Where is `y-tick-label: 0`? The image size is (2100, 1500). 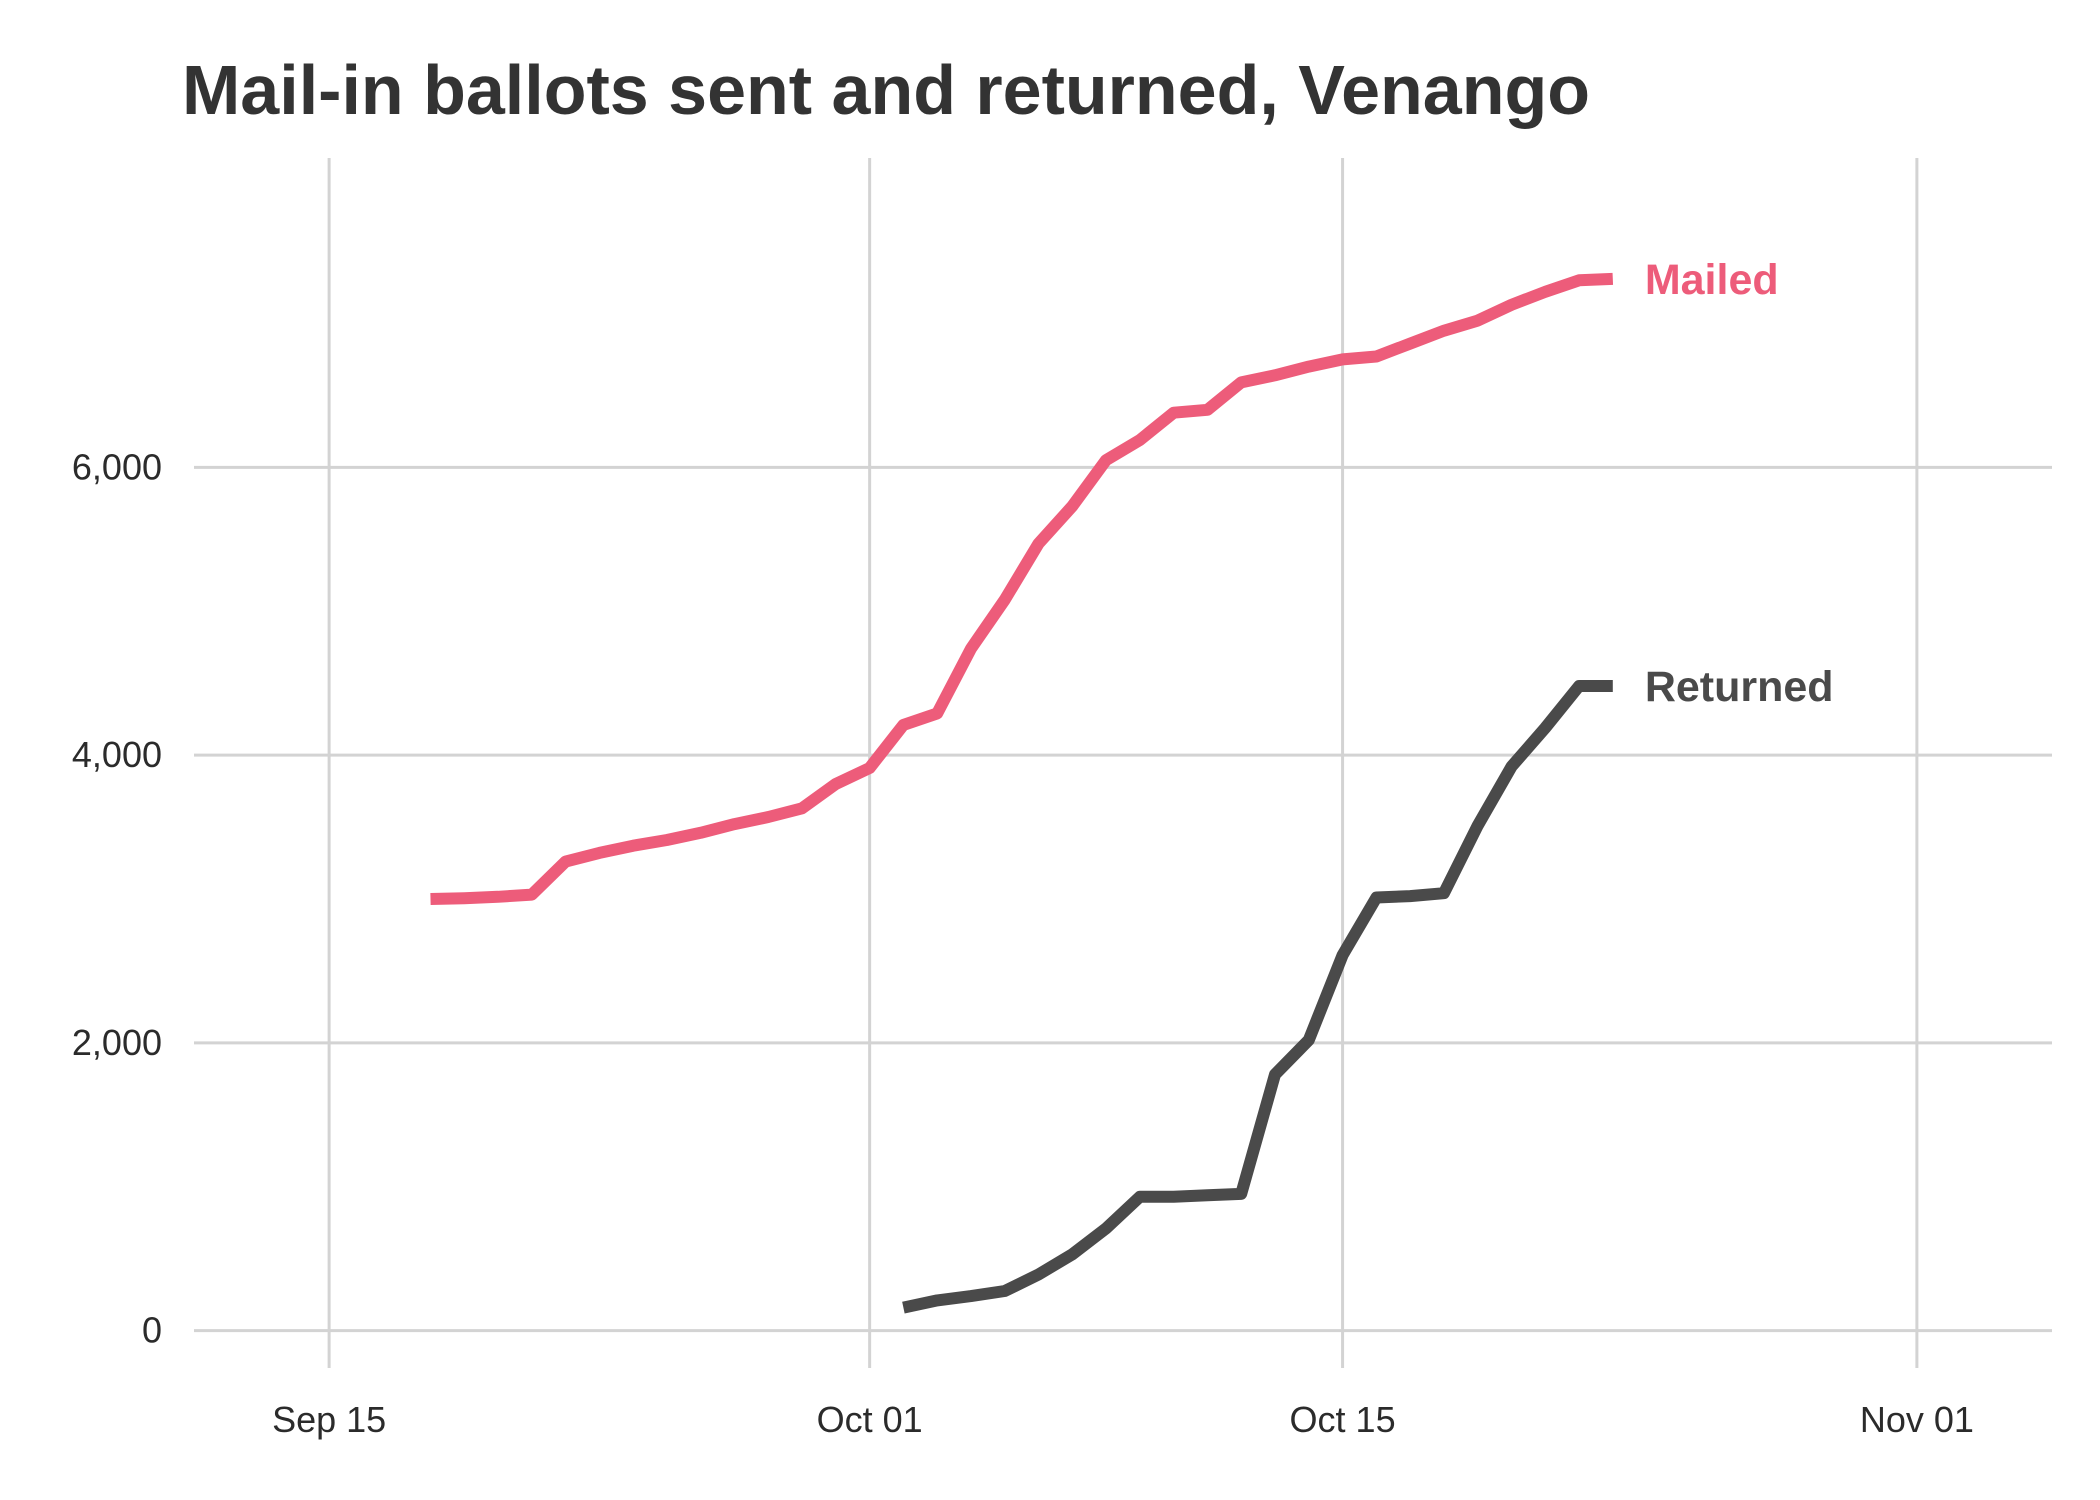 y-tick-label: 0 is located at coordinates (152, 1330).